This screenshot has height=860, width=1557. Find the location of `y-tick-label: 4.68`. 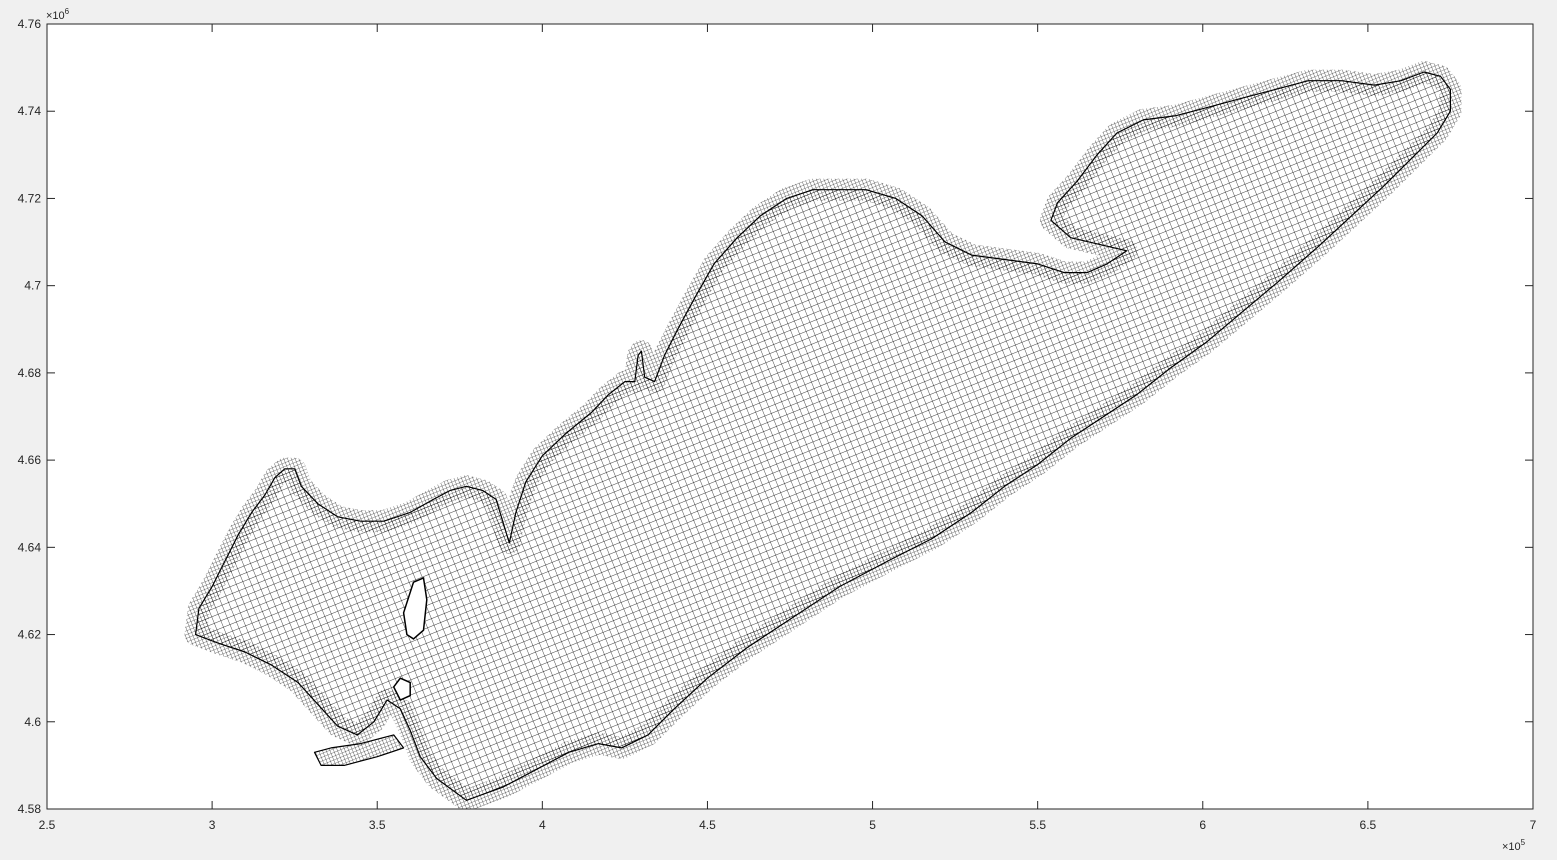

y-tick-label: 4.68 is located at coordinates (30, 373).